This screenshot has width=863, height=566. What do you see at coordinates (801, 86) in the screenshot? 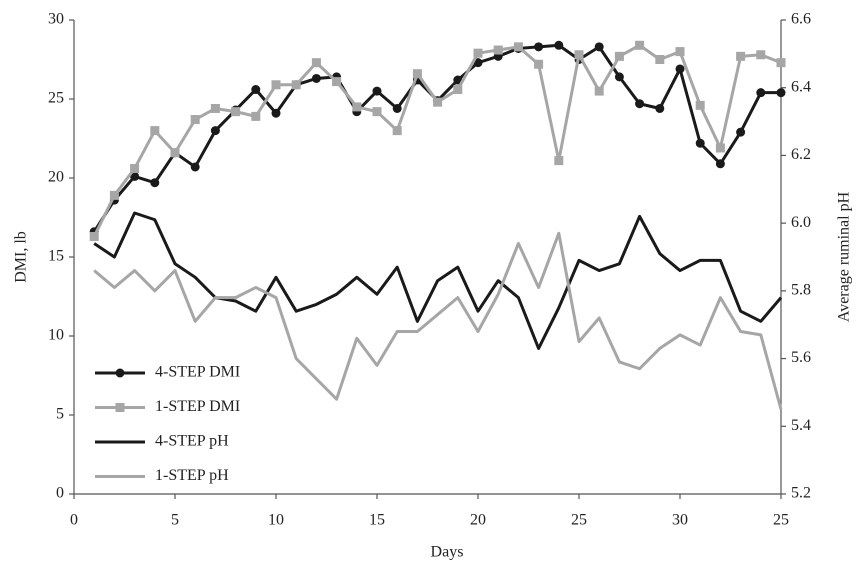
I see `y2-tick-label: 6.4` at bounding box center [801, 86].